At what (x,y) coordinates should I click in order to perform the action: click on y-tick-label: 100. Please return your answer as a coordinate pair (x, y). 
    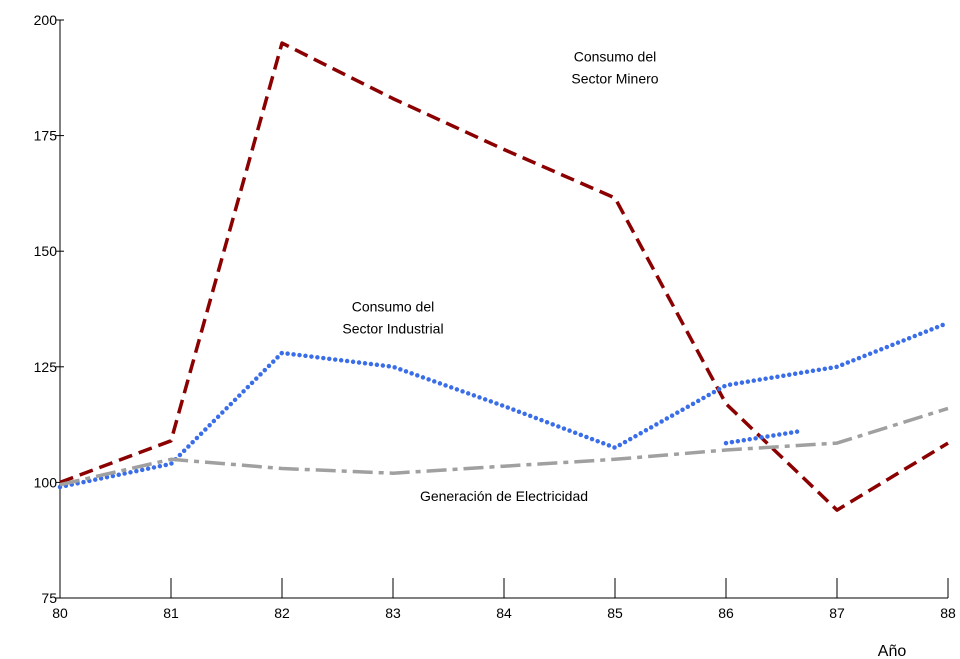
    Looking at the image, I should click on (46, 482).